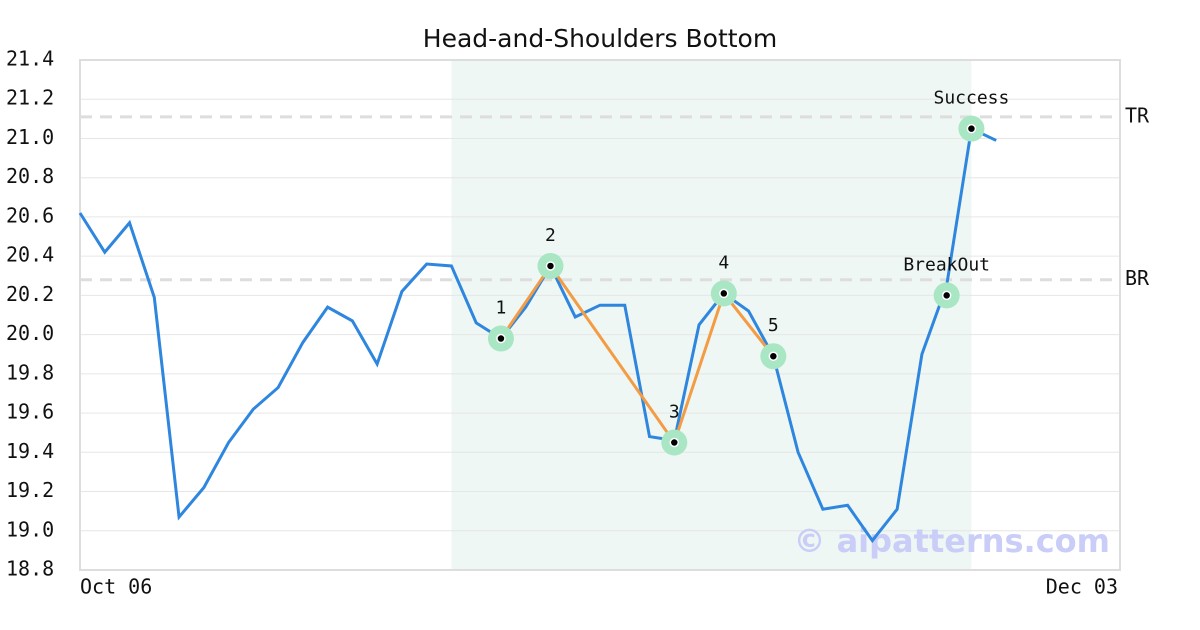  Describe the element at coordinates (946, 264) in the screenshot. I see `pattern-label: BreakOut` at that location.